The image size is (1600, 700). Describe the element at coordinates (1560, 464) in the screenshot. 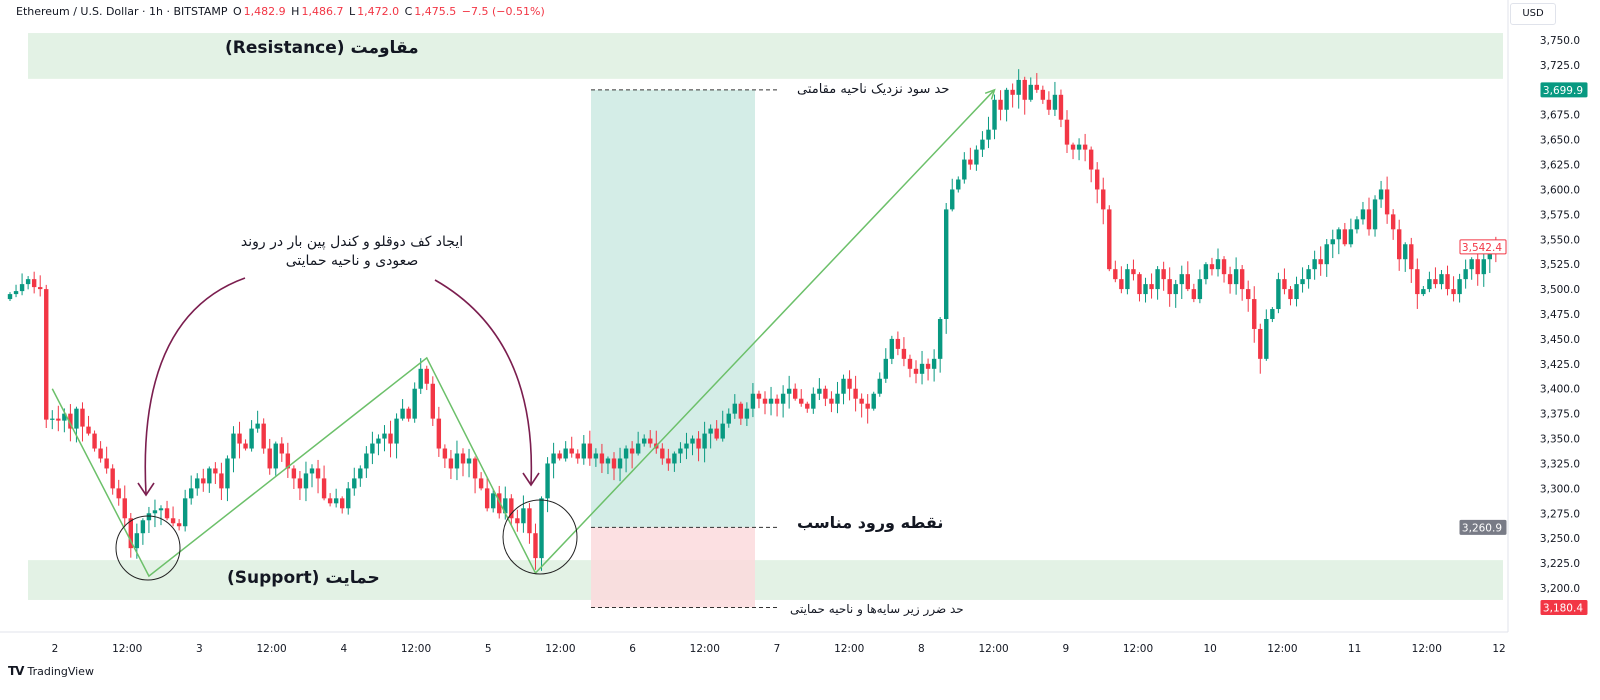

I see `y-tick-label: 3,325.0` at that location.